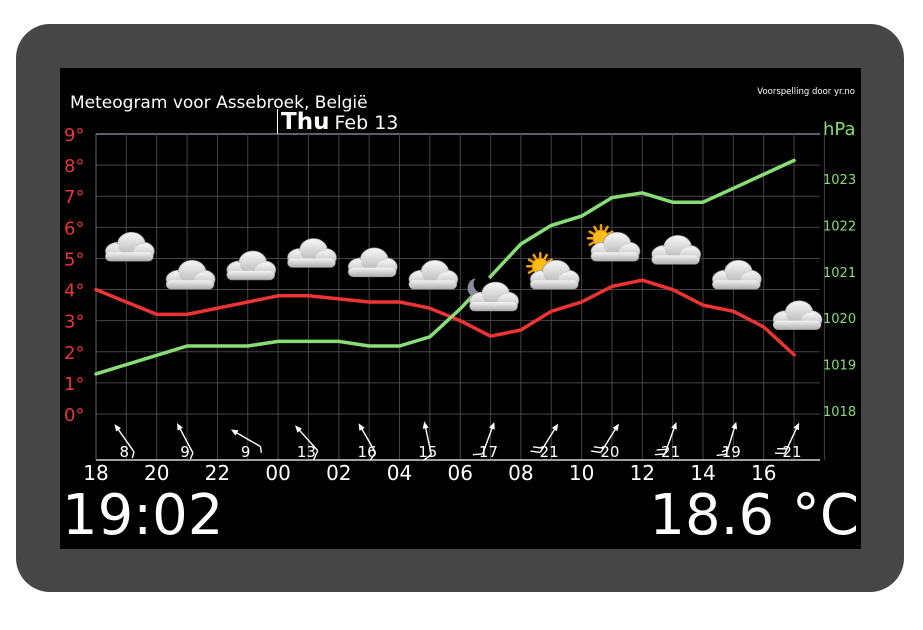 This screenshot has height=630, width=923. Describe the element at coordinates (74, 353) in the screenshot. I see `temperature-tick-label: 2°` at that location.